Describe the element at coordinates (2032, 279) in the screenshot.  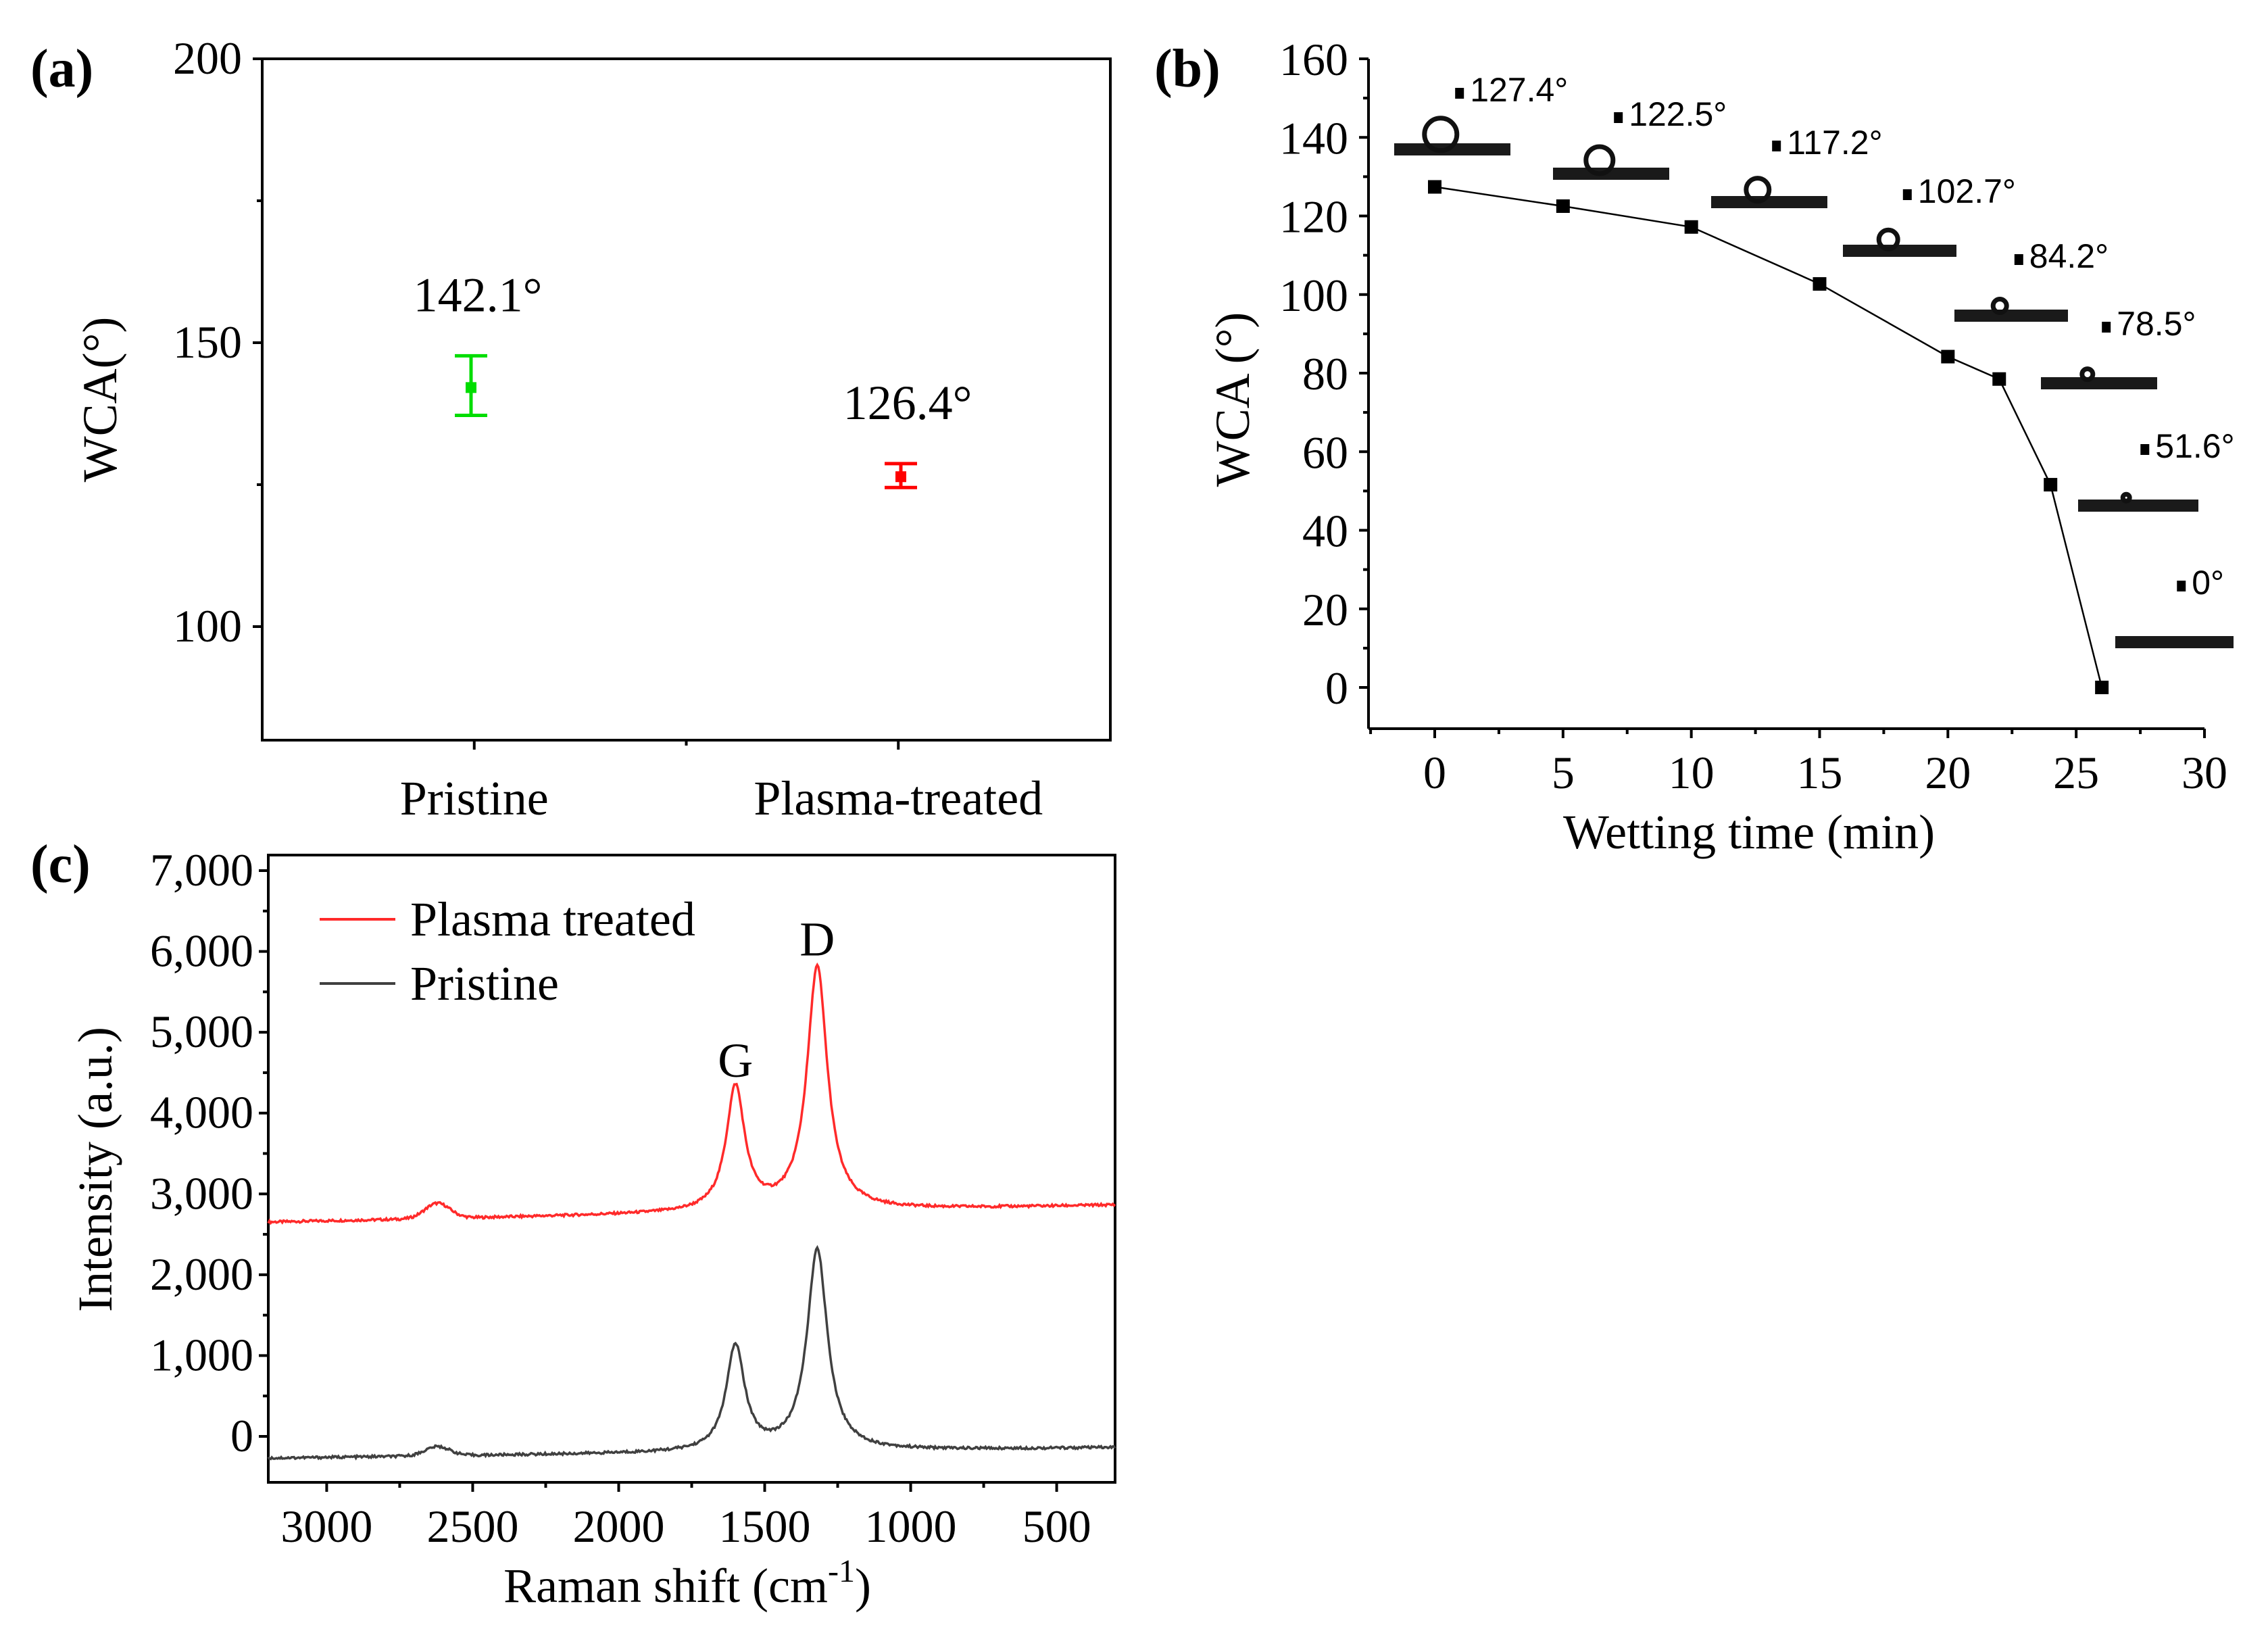
I see `droplet-inset: 84.2°` at that location.